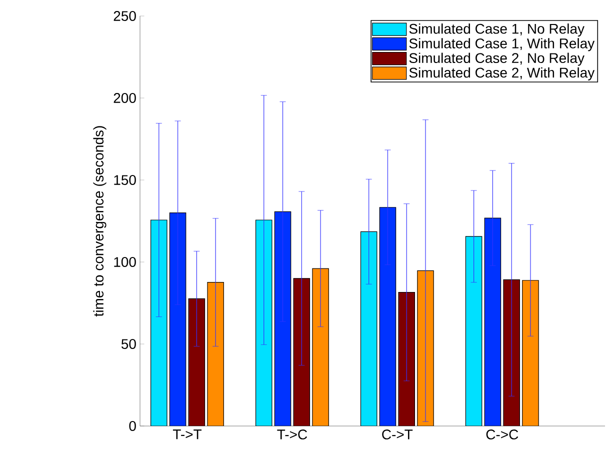 The height and width of the screenshot is (456, 608). What do you see at coordinates (125, 16) in the screenshot?
I see `y-tick-label: 250` at bounding box center [125, 16].